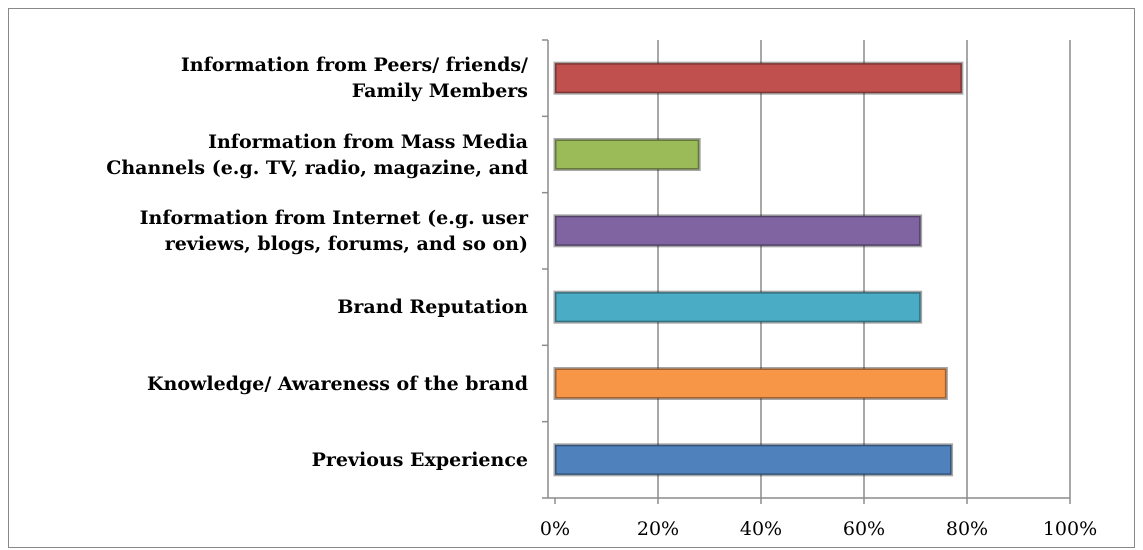 This screenshot has height=550, width=1143. Describe the element at coordinates (761, 529) in the screenshot. I see `x-tick-label: 40%` at that location.